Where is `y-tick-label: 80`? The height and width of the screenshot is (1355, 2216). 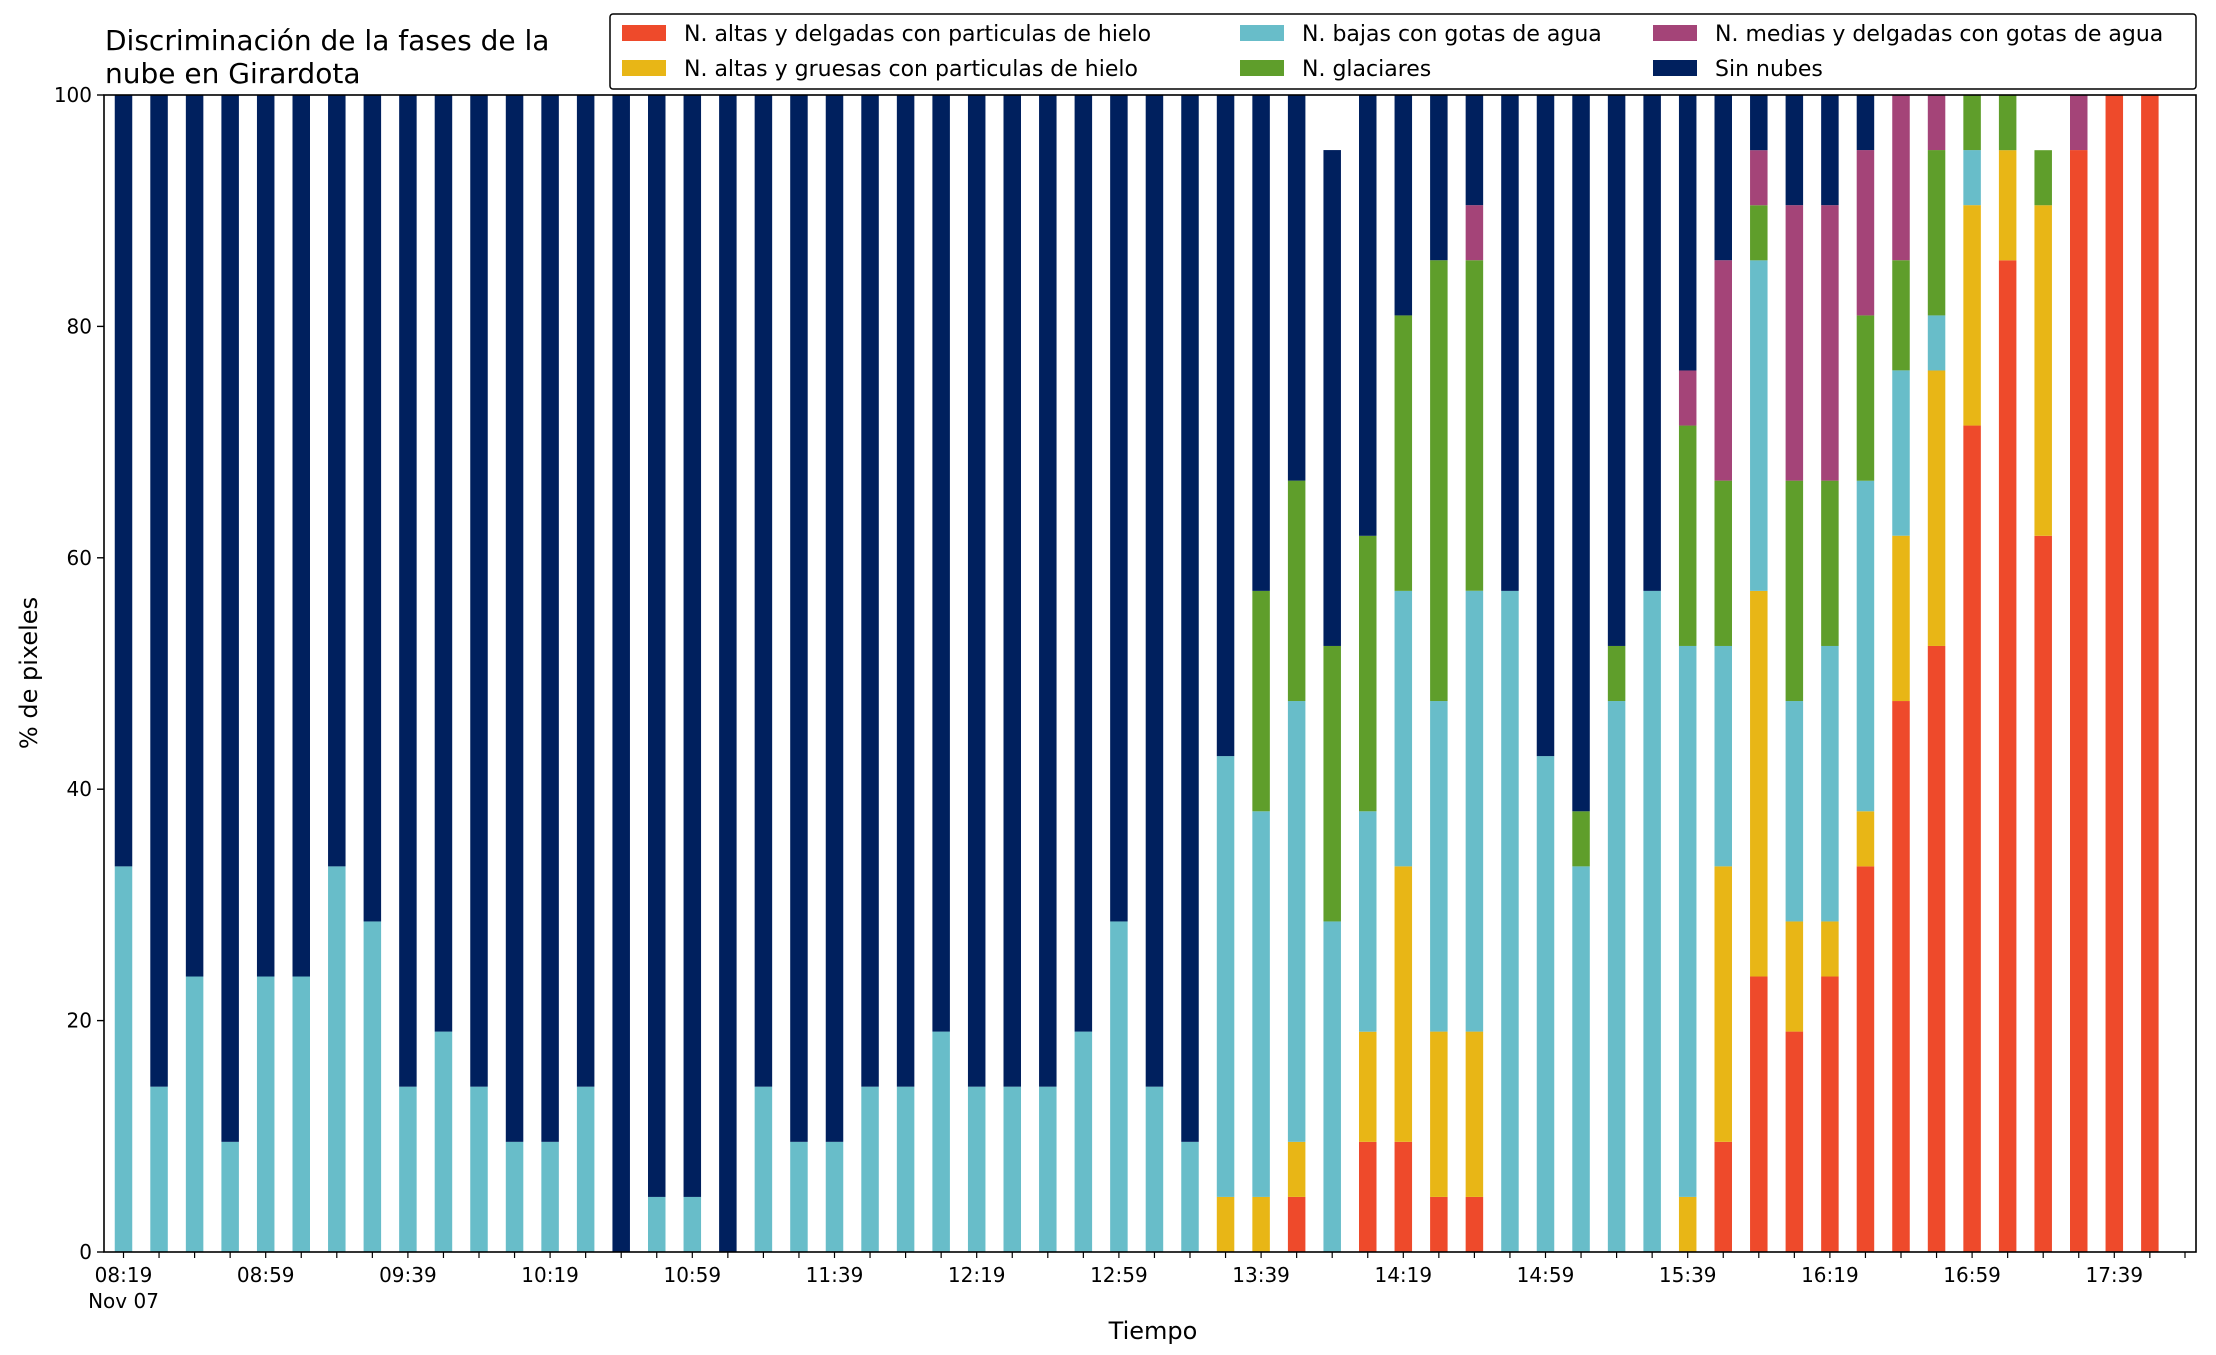
y-tick-label: 80 is located at coordinates (79, 326).